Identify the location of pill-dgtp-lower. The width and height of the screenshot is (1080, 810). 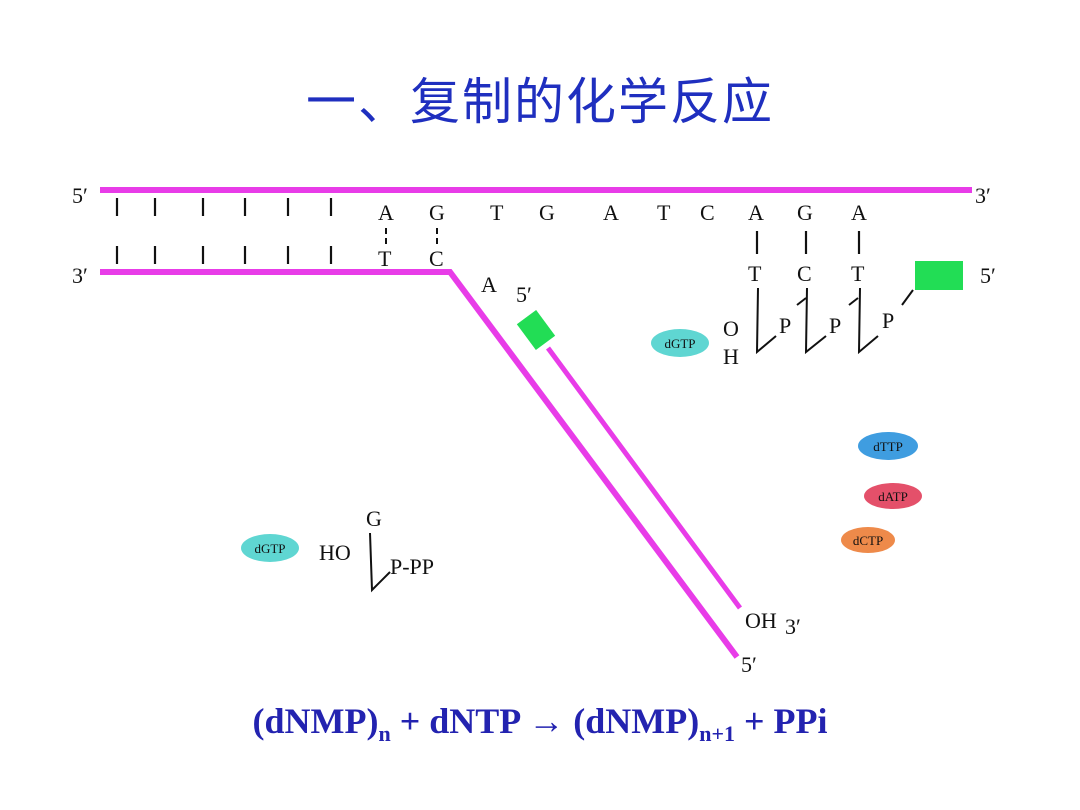
(270, 548).